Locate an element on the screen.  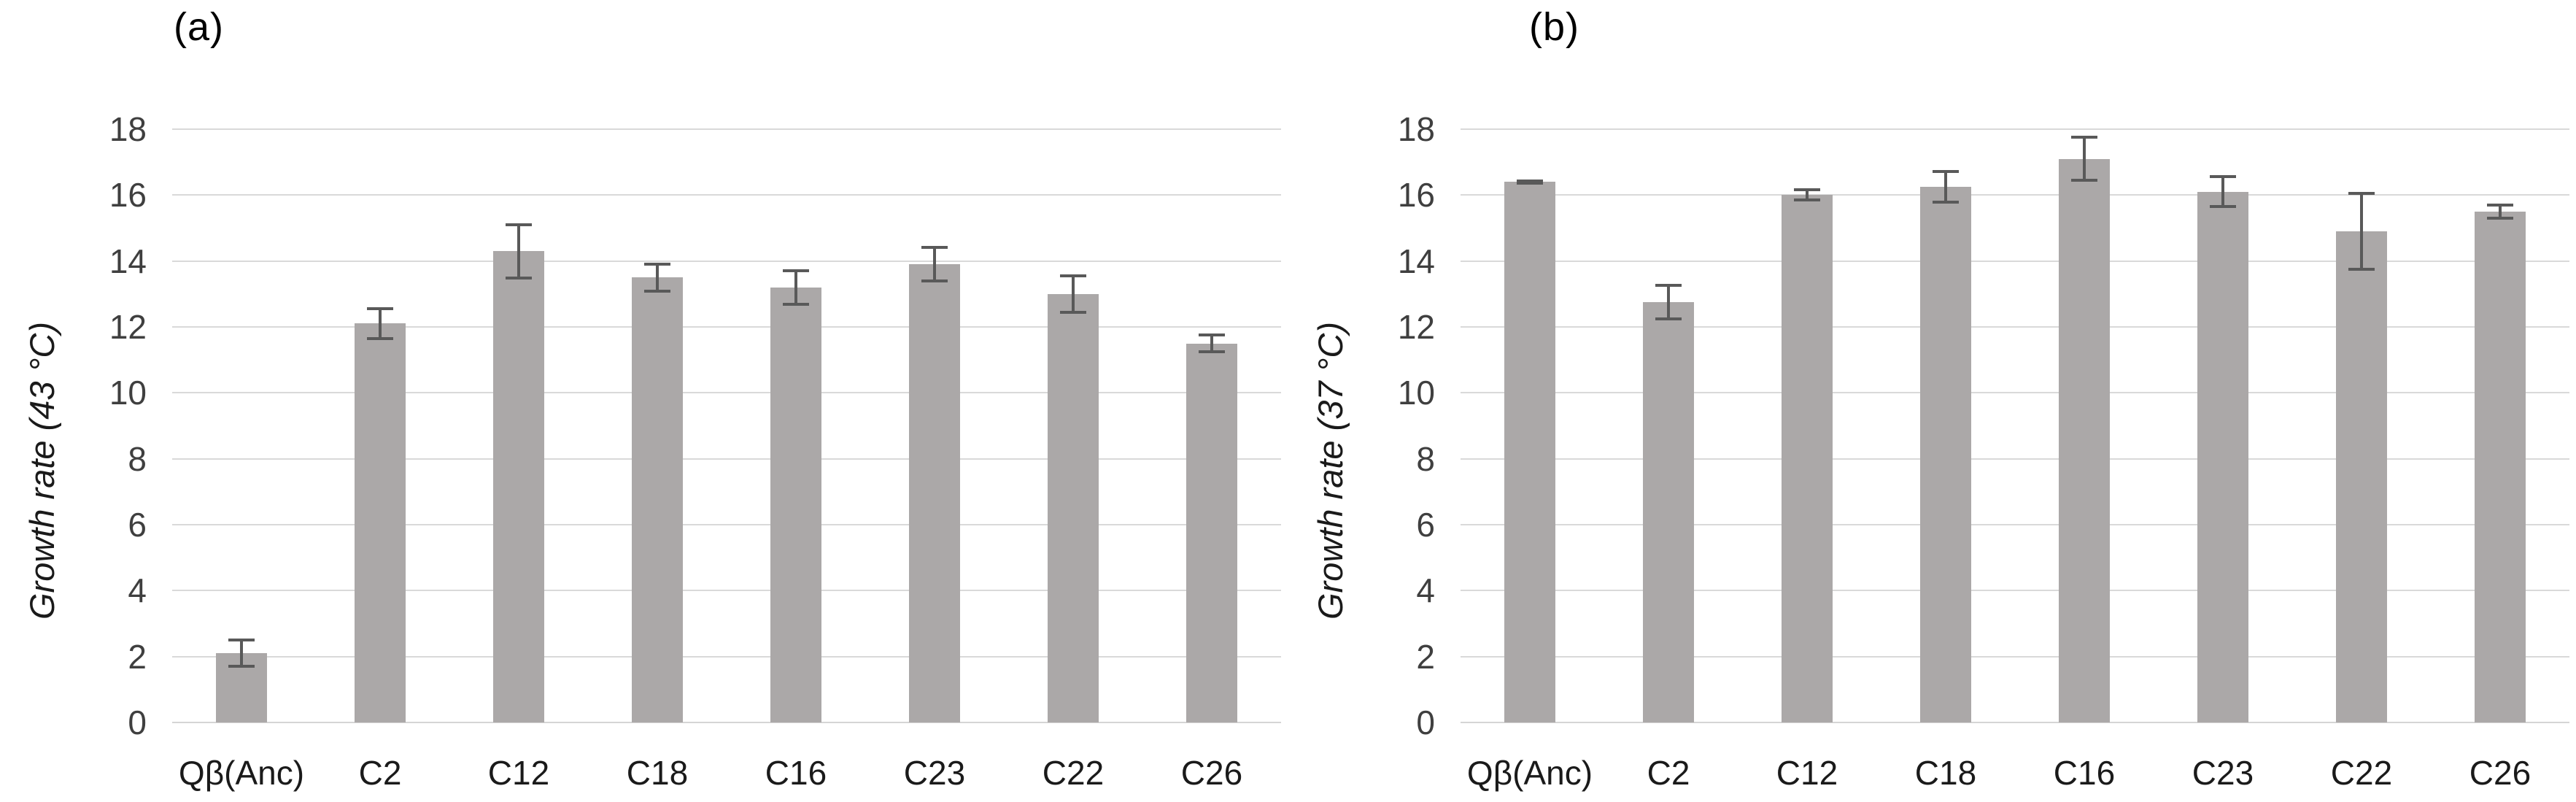
bar-C12 is located at coordinates (518, 486).